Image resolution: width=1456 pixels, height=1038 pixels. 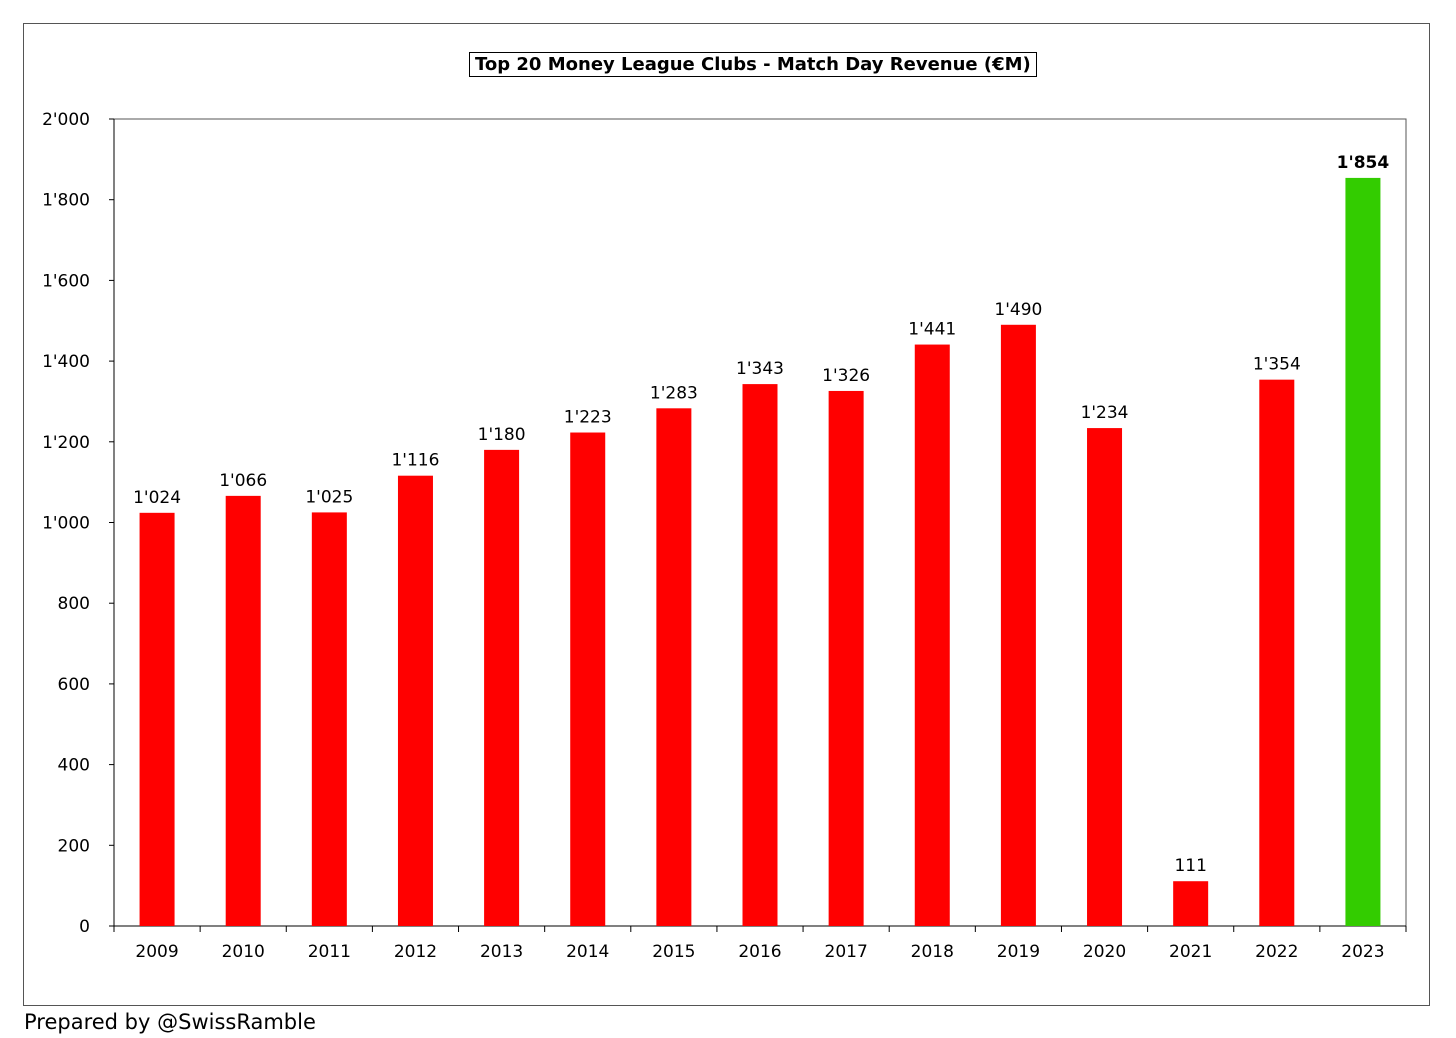 I want to click on x-tick-label-2019: 2019, so click(x=1018, y=952).